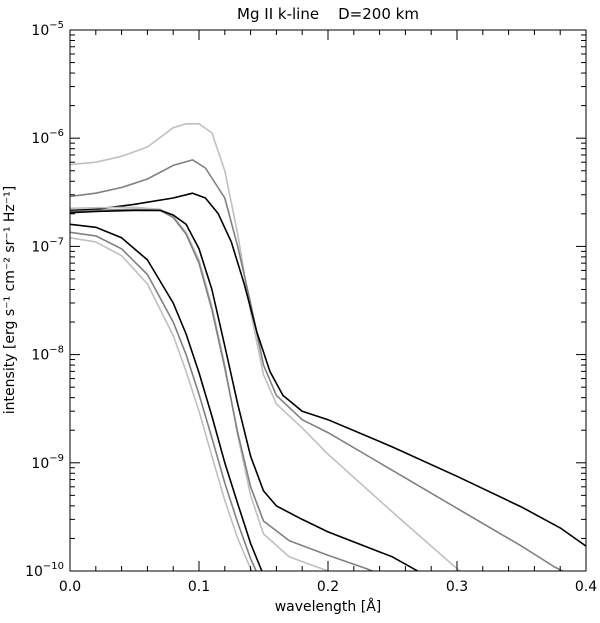 Image resolution: width=600 pixels, height=623 pixels. What do you see at coordinates (586, 587) in the screenshot?
I see `x-tick-label: 0.4` at bounding box center [586, 587].